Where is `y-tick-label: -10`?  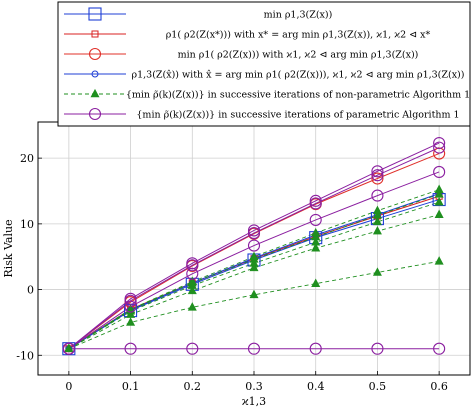 y-tick-label: -10 is located at coordinates (25, 355).